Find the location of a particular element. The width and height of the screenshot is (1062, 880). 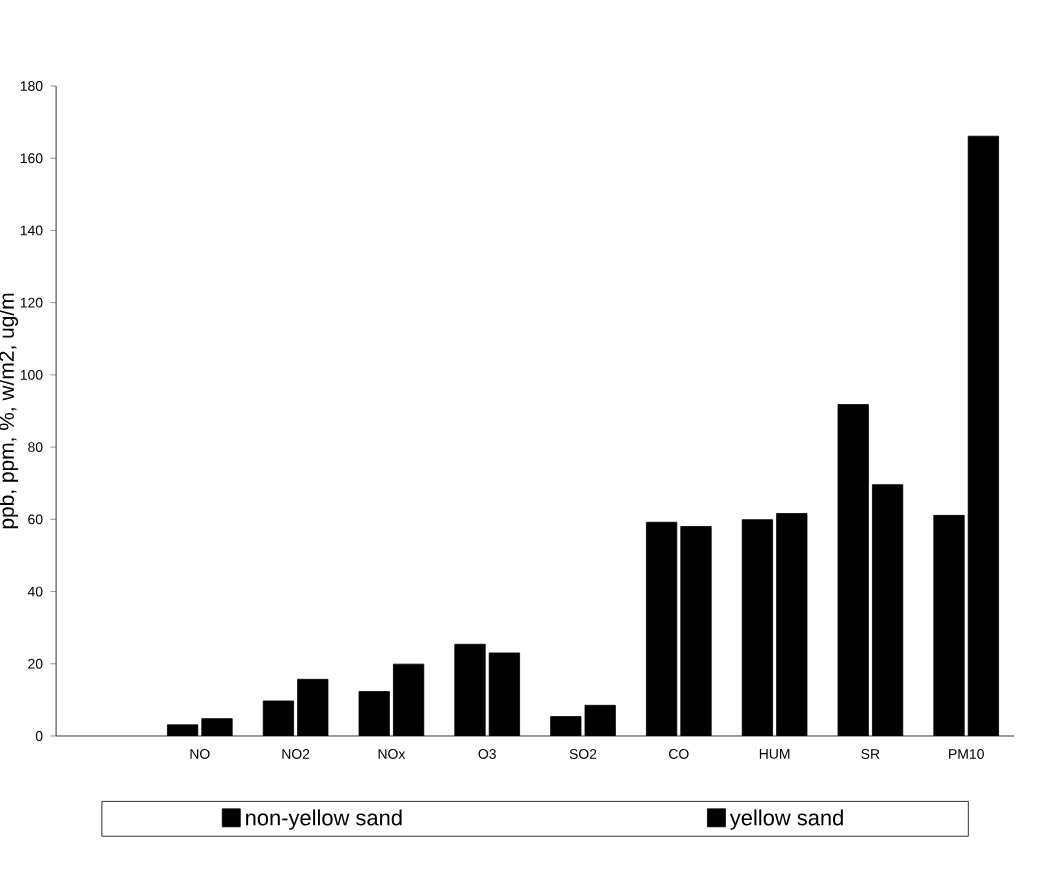

legend-label: non-yellow sand is located at coordinates (324, 819).